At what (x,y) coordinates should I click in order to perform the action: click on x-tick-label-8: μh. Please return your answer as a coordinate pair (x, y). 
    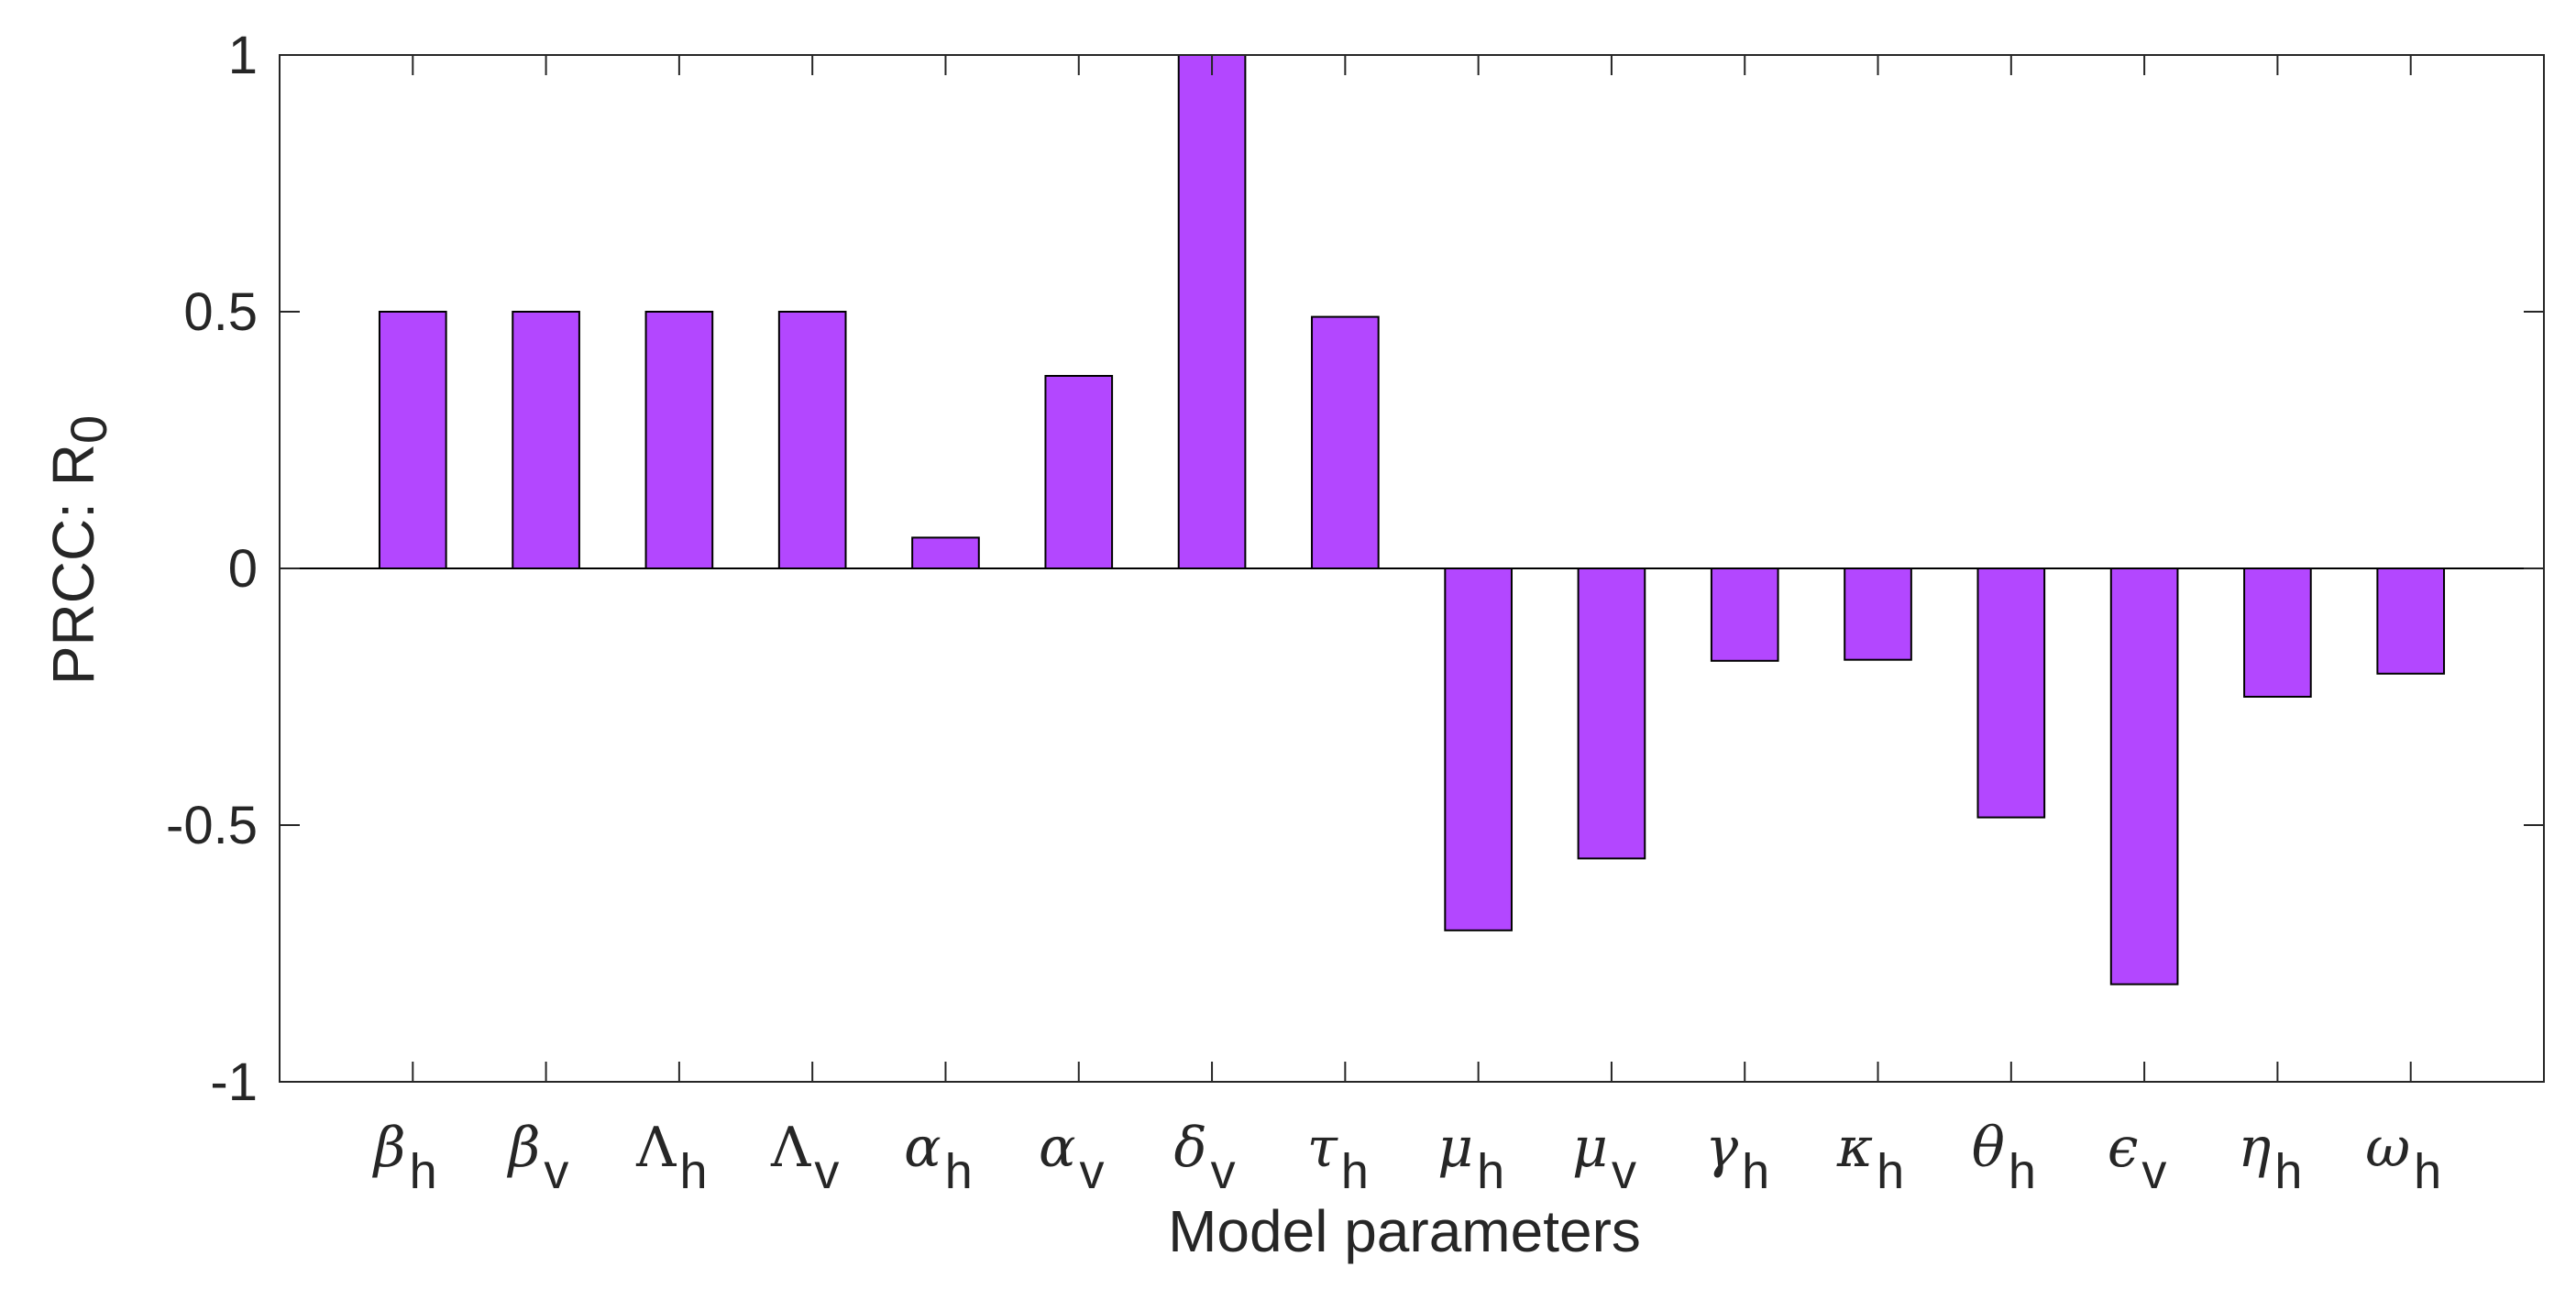
    Looking at the image, I should click on (1471, 1157).